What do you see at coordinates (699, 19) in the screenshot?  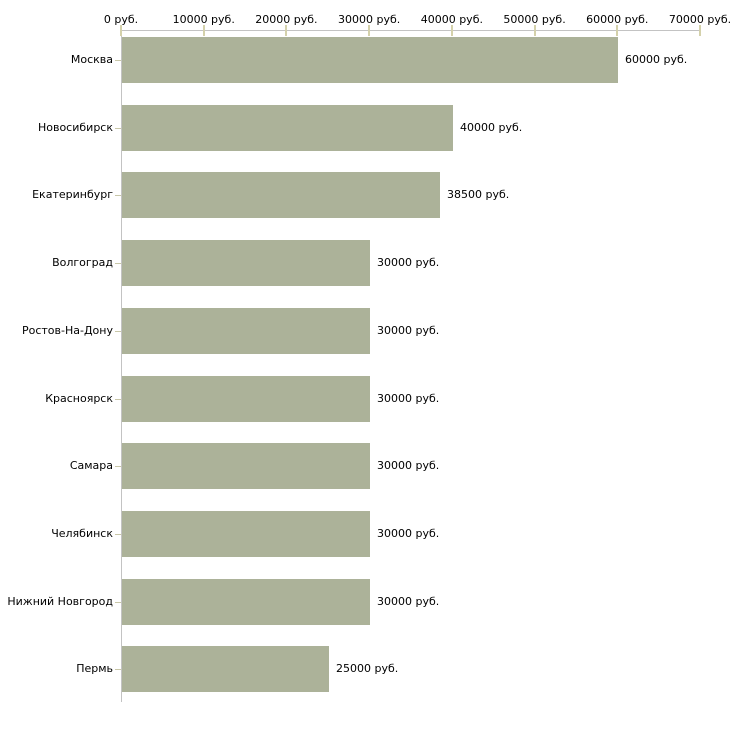 I see `x-axis-tick-label: 70000 руб.` at bounding box center [699, 19].